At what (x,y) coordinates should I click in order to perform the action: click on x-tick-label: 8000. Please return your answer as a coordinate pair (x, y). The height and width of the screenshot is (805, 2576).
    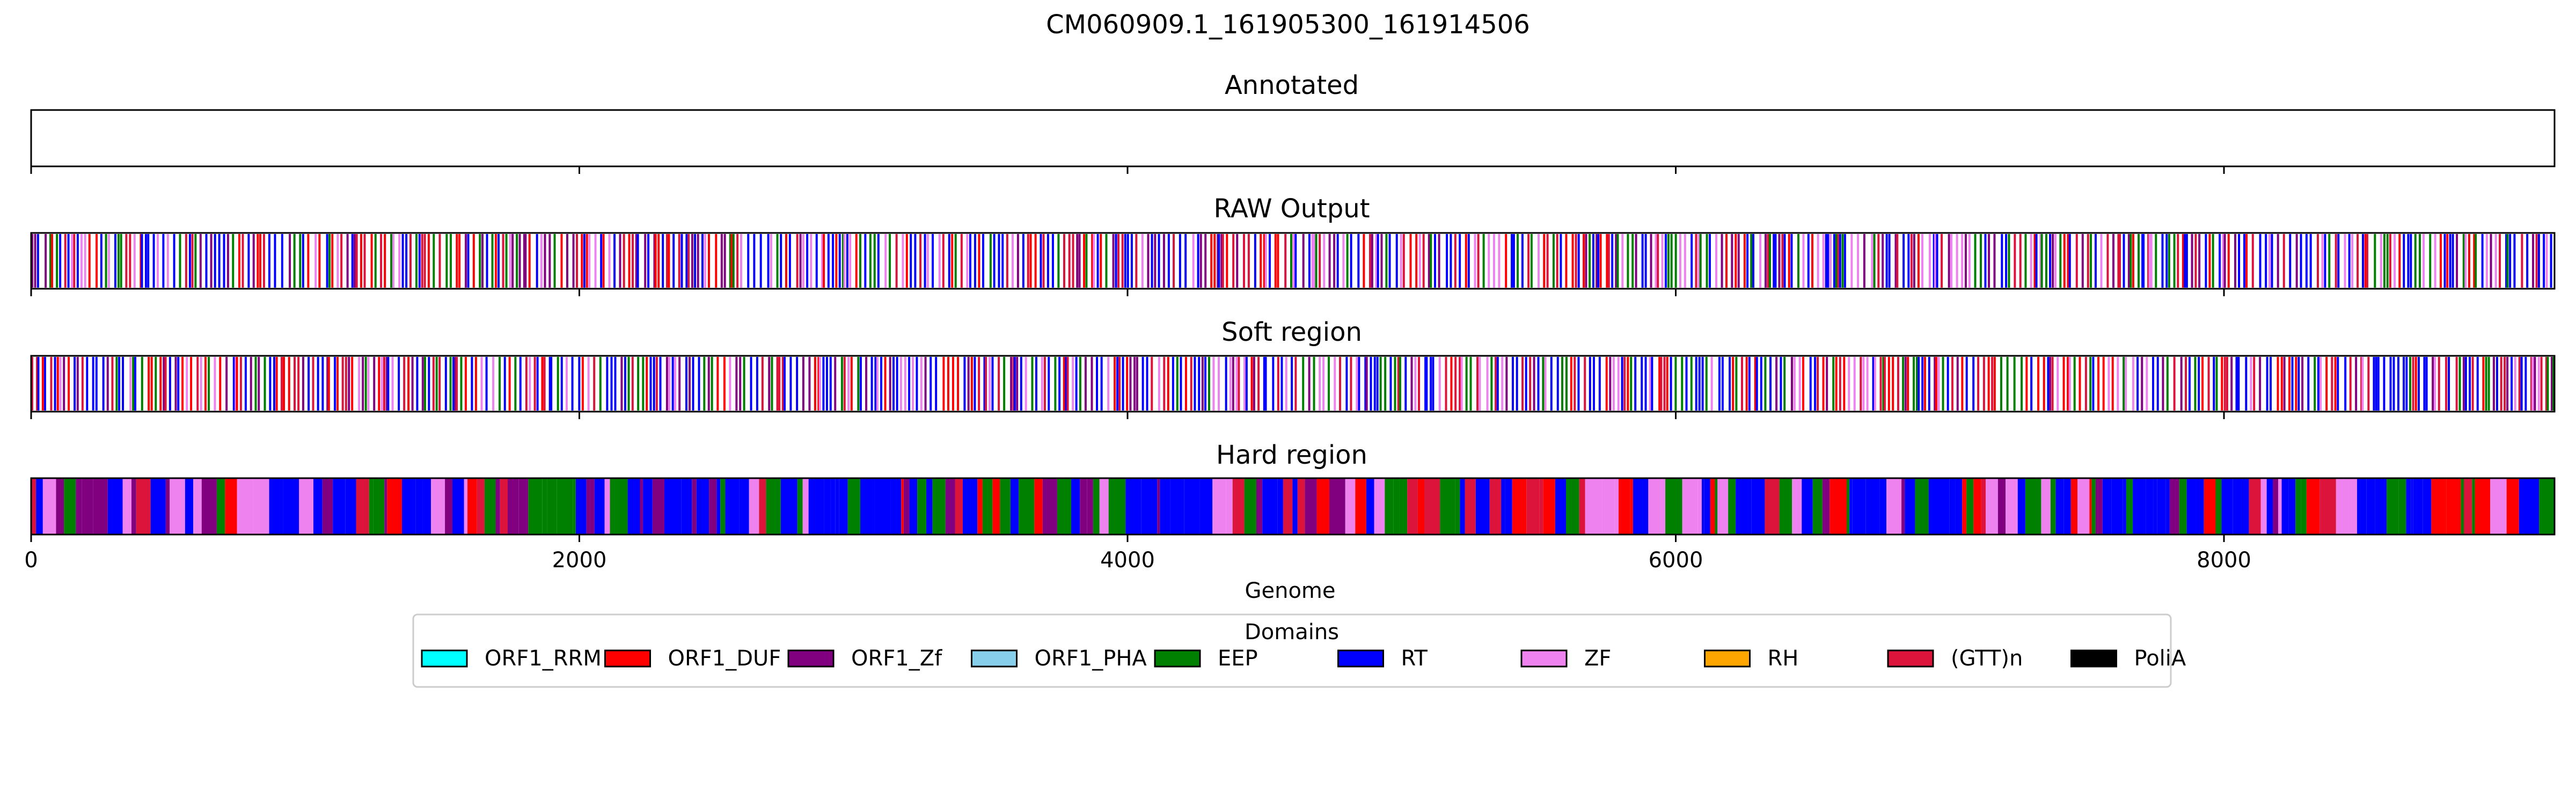
    Looking at the image, I should click on (2224, 560).